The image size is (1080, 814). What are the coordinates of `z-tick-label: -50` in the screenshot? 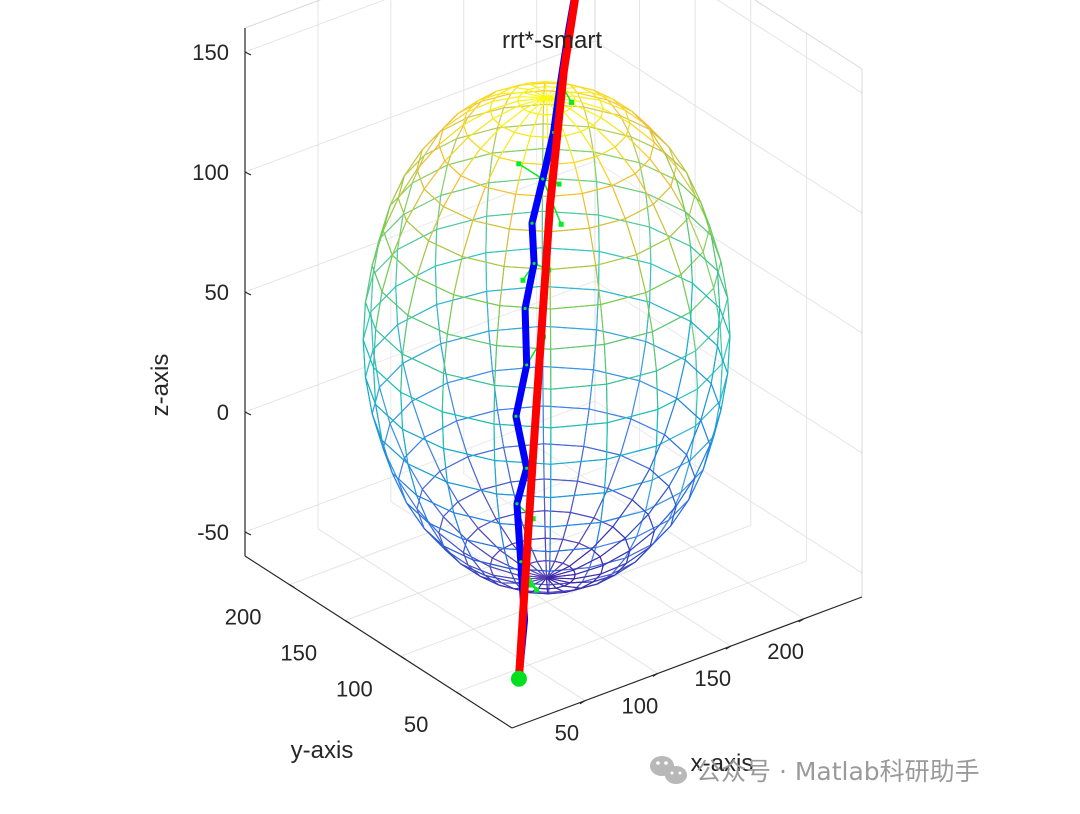 It's located at (213, 532).